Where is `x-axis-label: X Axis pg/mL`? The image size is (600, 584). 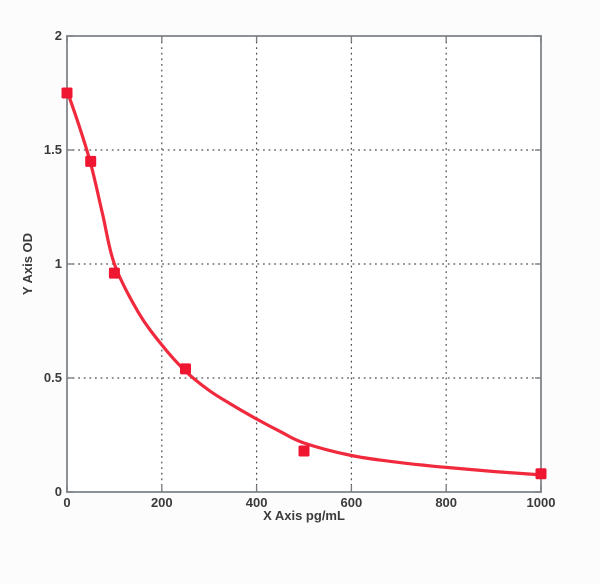 x-axis-label: X Axis pg/mL is located at coordinates (304, 515).